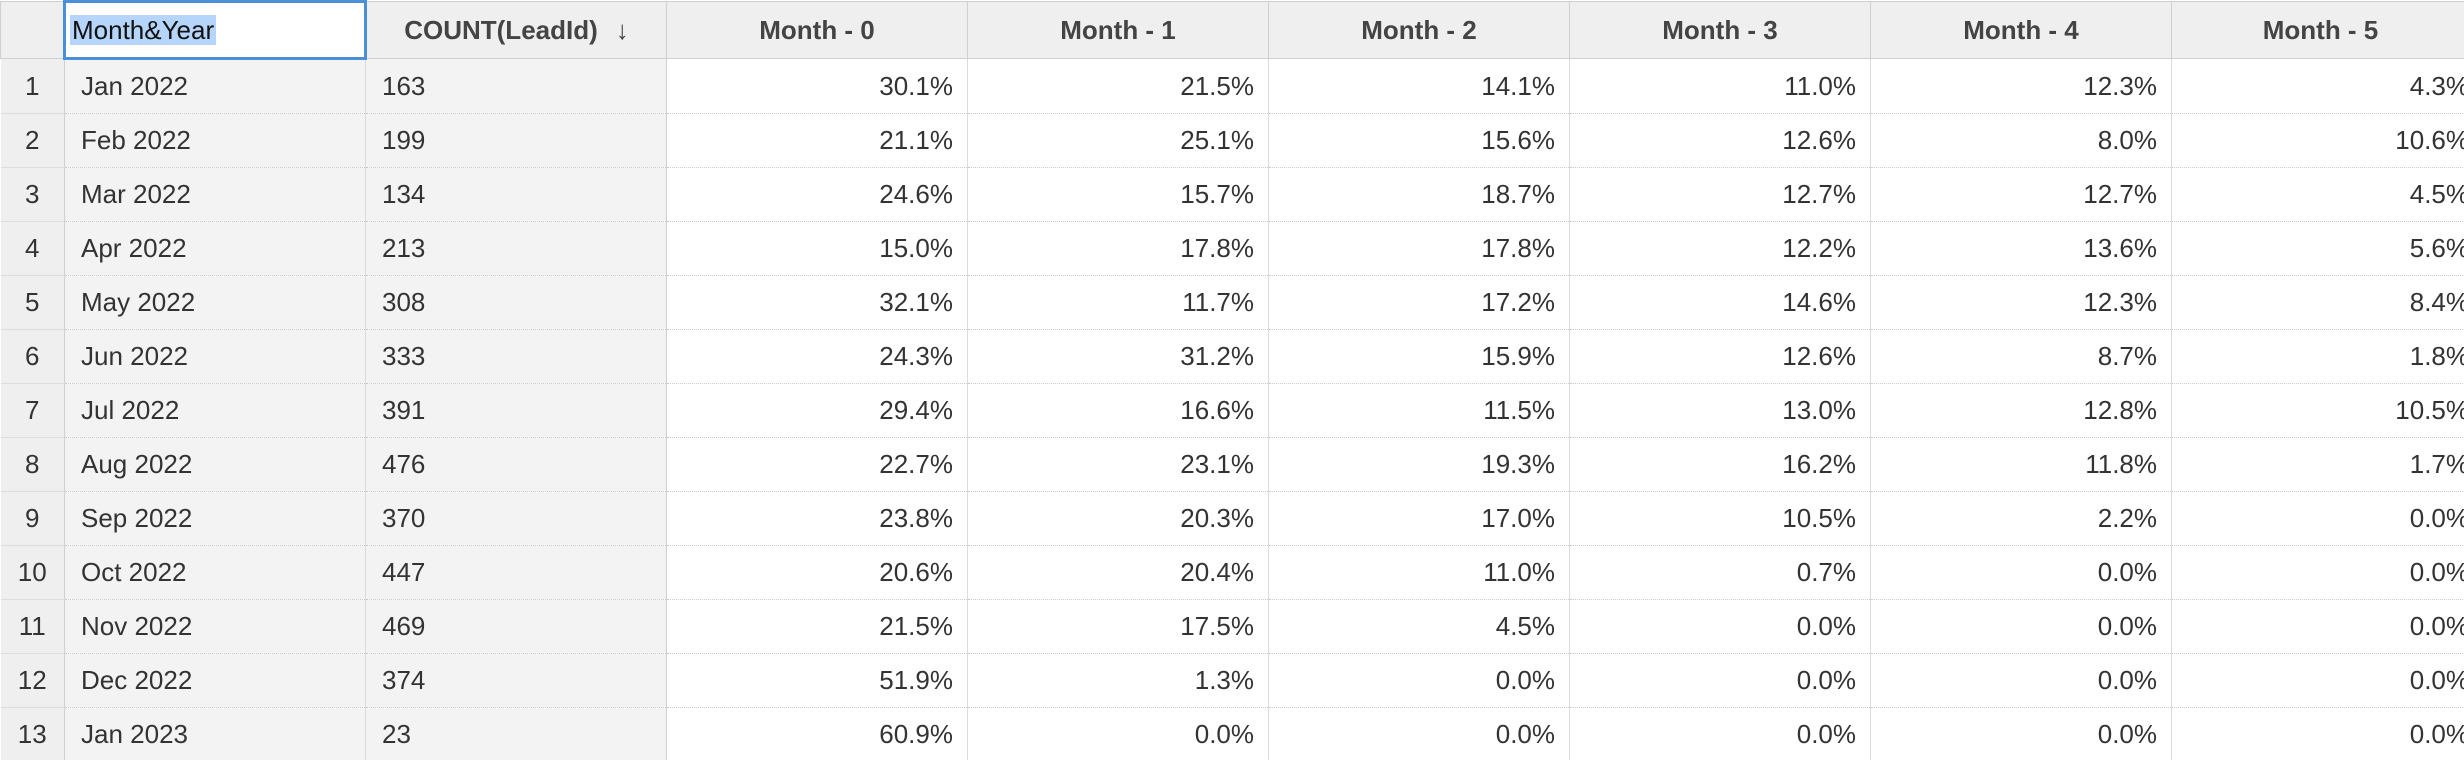 The image size is (2464, 780). I want to click on cell-month-1: 25.1%, so click(1118, 140).